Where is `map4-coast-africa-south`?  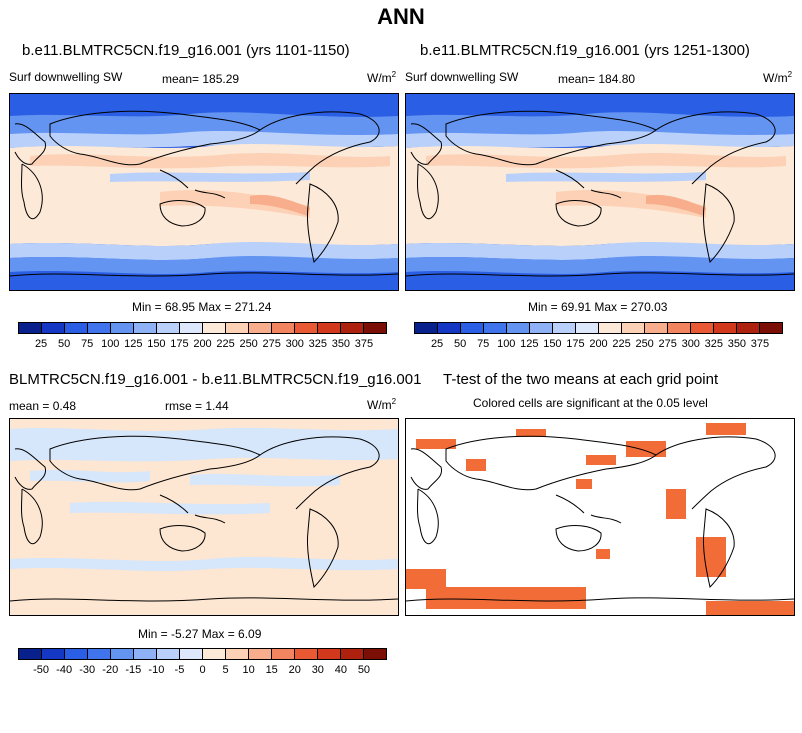
map4-coast-africa-south is located at coordinates (428, 516).